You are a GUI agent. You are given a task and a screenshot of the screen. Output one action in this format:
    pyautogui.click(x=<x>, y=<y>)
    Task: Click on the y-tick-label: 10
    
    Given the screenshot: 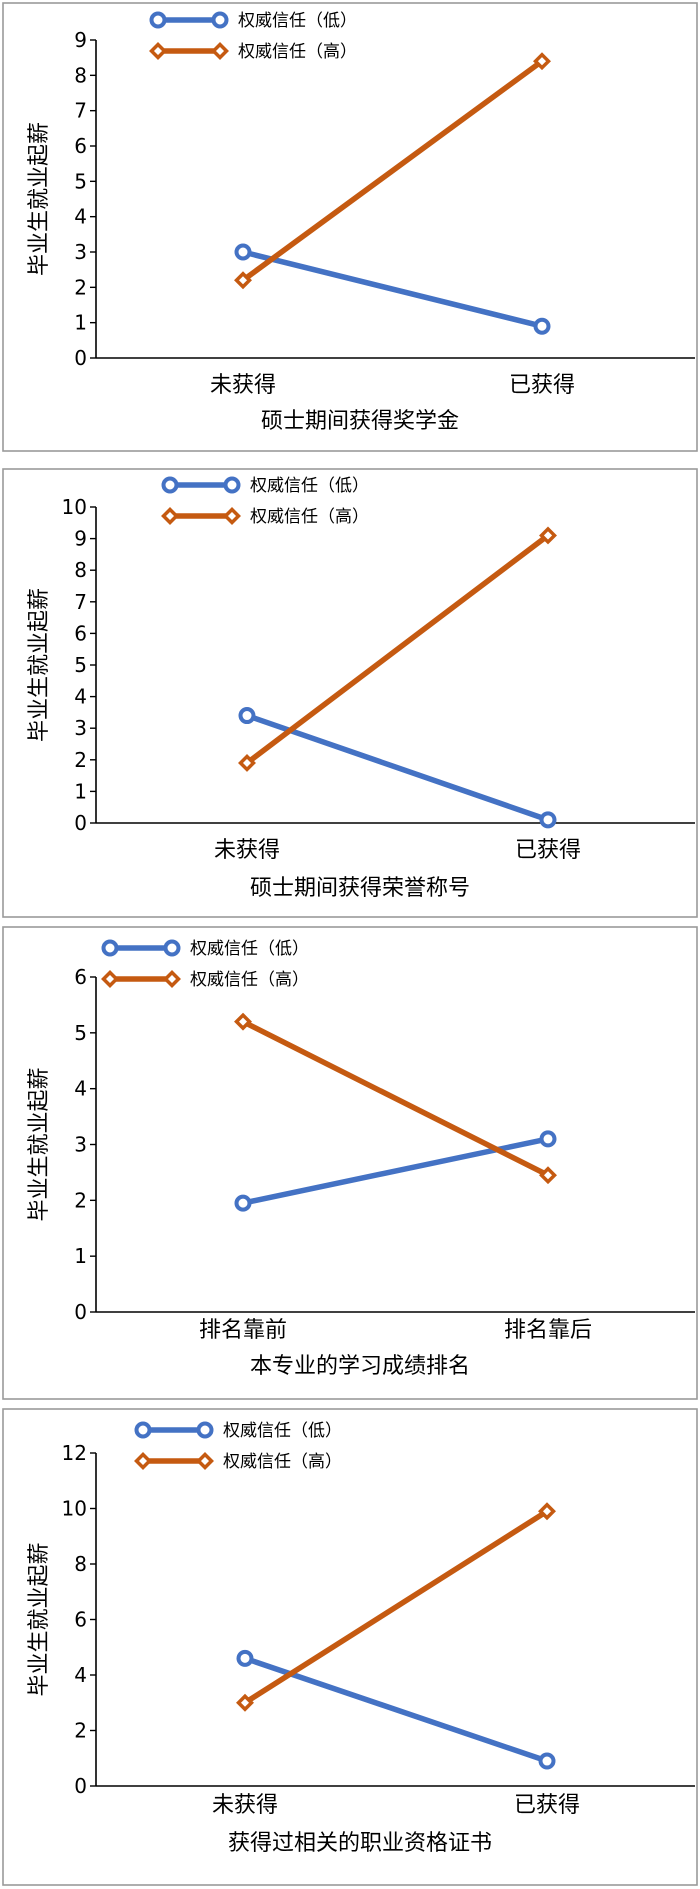 What is the action you would take?
    pyautogui.click(x=74, y=1509)
    